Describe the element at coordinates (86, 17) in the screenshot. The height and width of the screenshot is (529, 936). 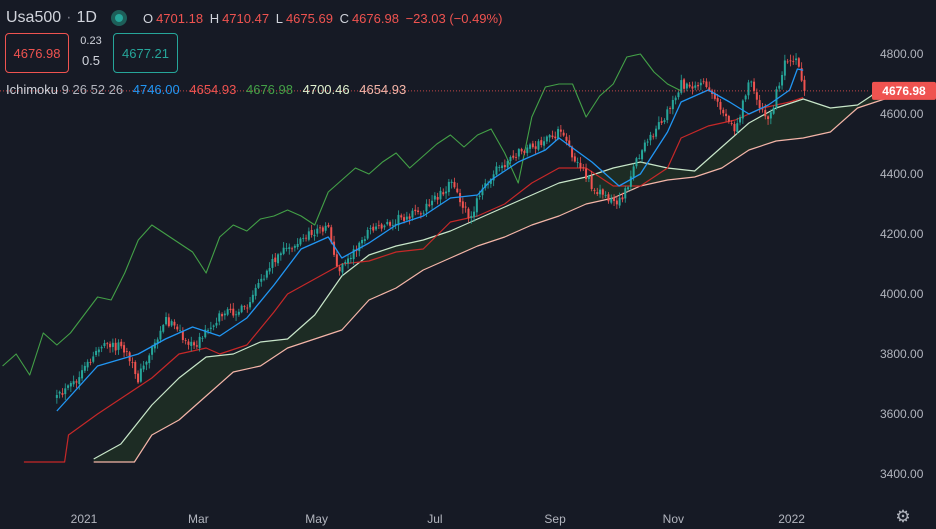
I see `timeframe-label: 1D` at that location.